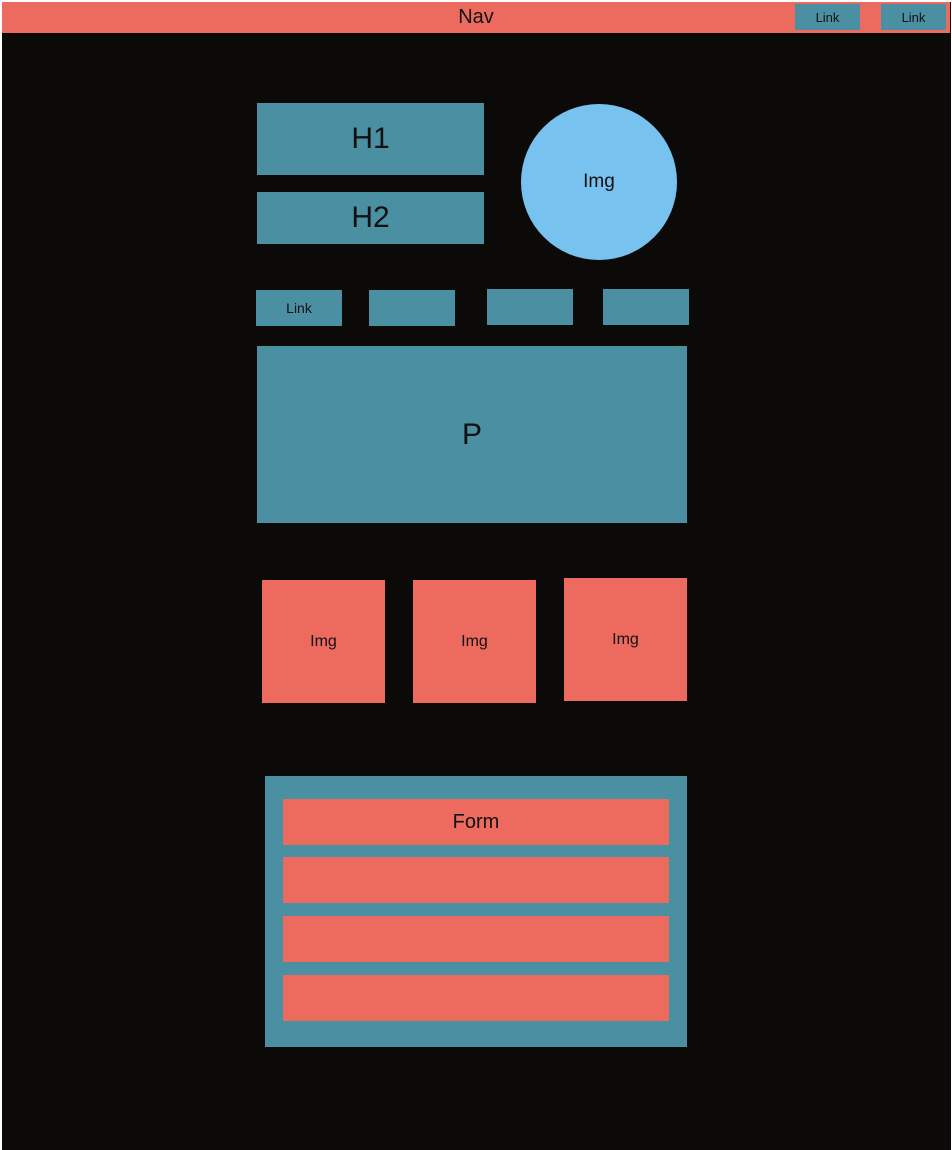 The width and height of the screenshot is (952, 1150). Describe the element at coordinates (827, 17) in the screenshot. I see `nav-link-1: Link` at that location.